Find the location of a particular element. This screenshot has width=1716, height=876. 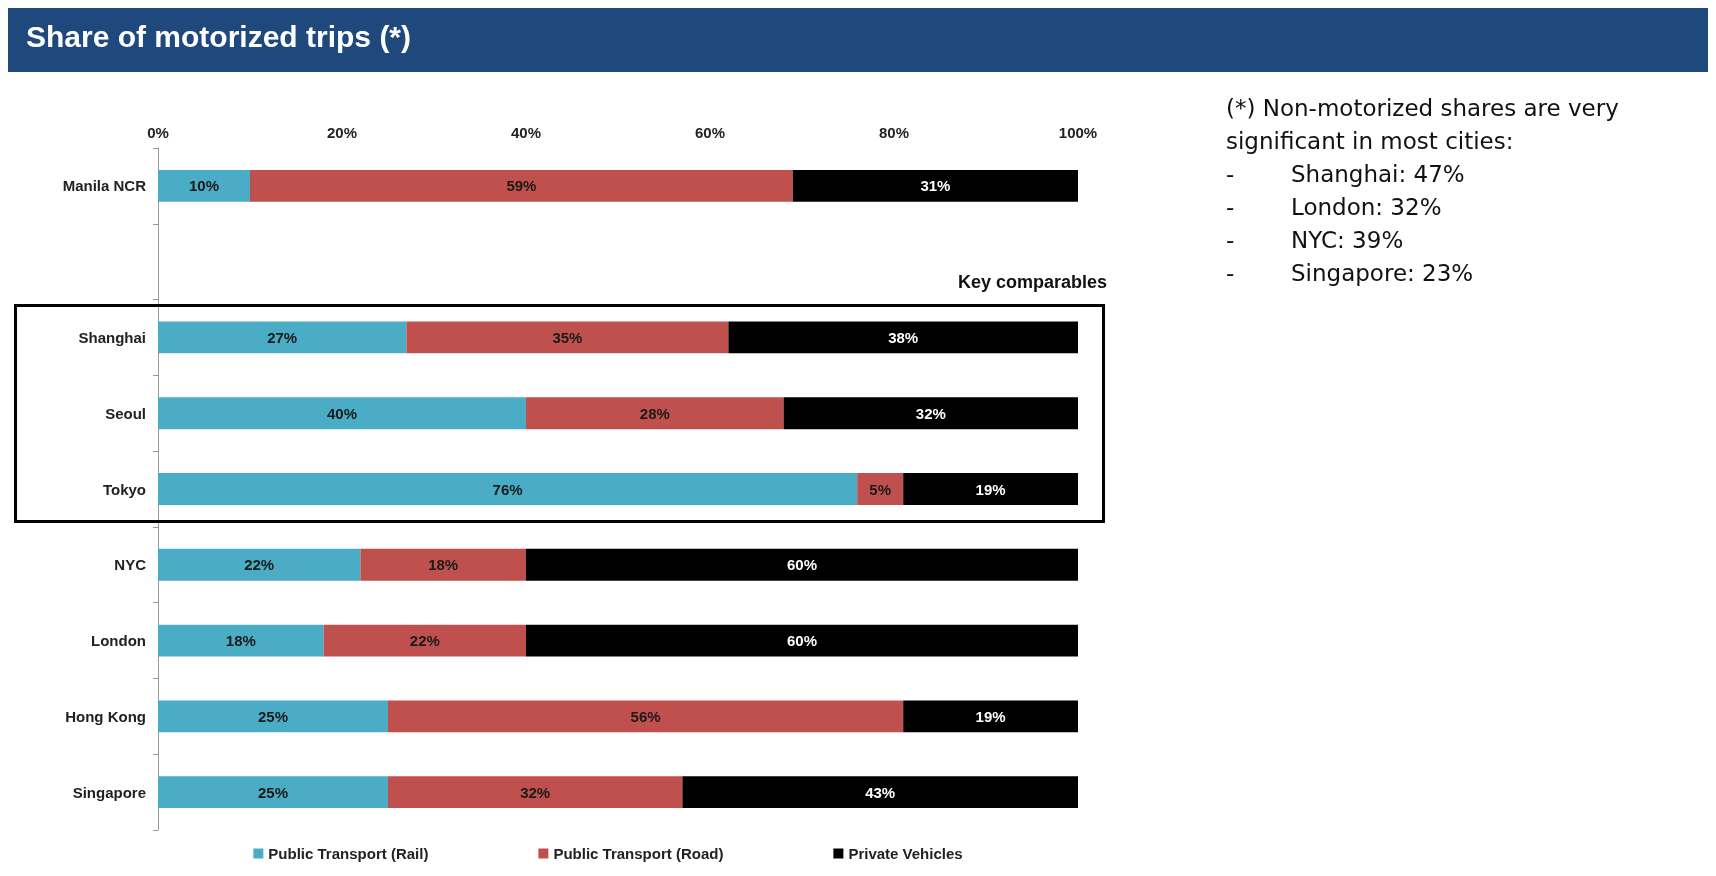

text: (*) Non-motorized shares are very significant in most cities: is located at coordinates (1423, 125).